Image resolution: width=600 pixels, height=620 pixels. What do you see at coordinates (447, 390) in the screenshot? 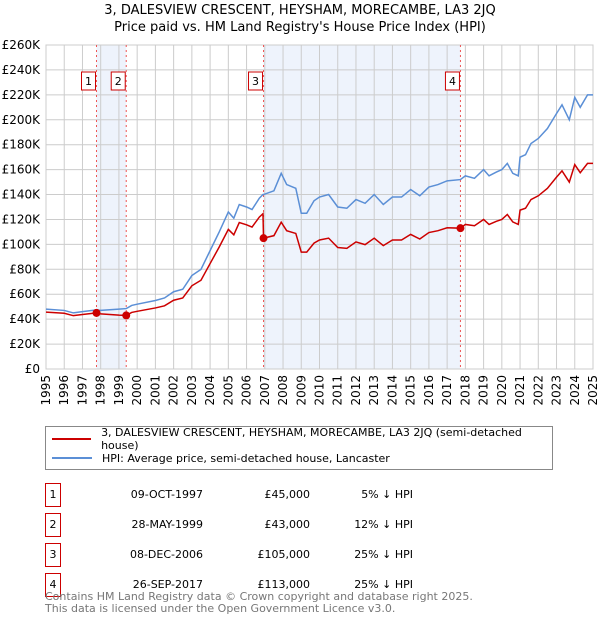
I see `x-tick-label: 2017` at bounding box center [447, 390].